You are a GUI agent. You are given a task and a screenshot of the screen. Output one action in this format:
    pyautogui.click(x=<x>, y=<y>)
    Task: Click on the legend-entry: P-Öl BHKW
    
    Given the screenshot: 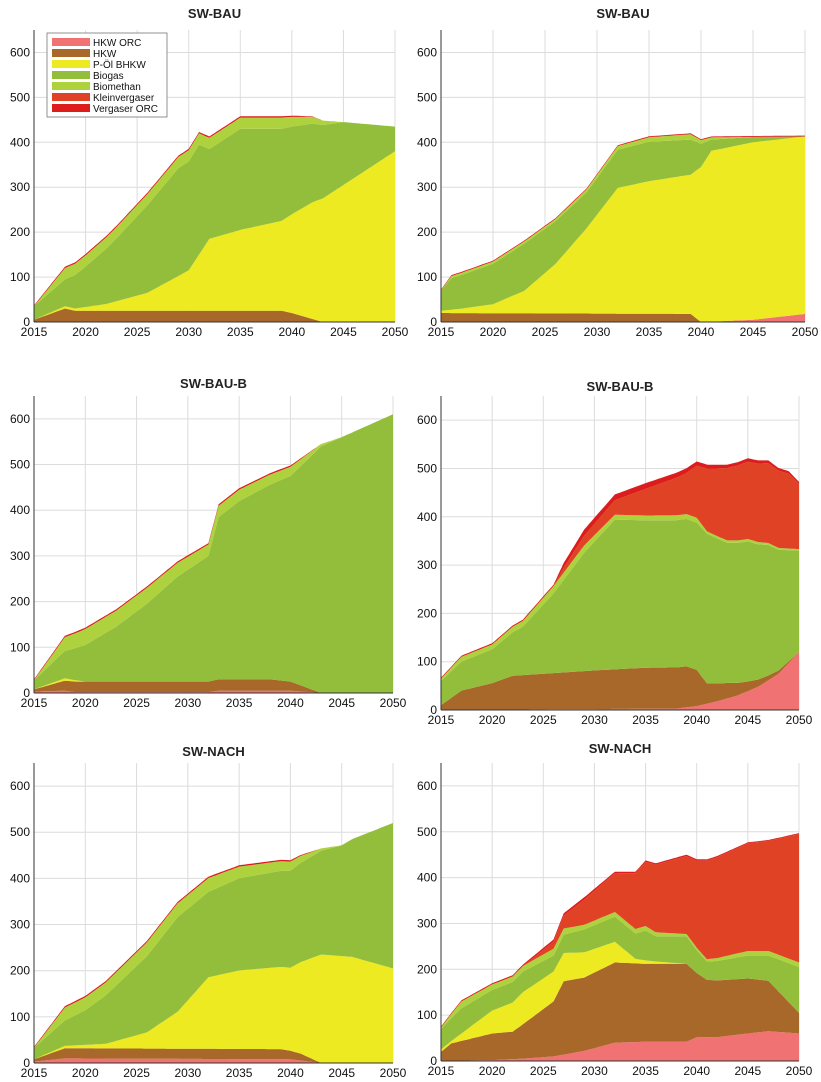 What is the action you would take?
    pyautogui.click(x=119, y=65)
    